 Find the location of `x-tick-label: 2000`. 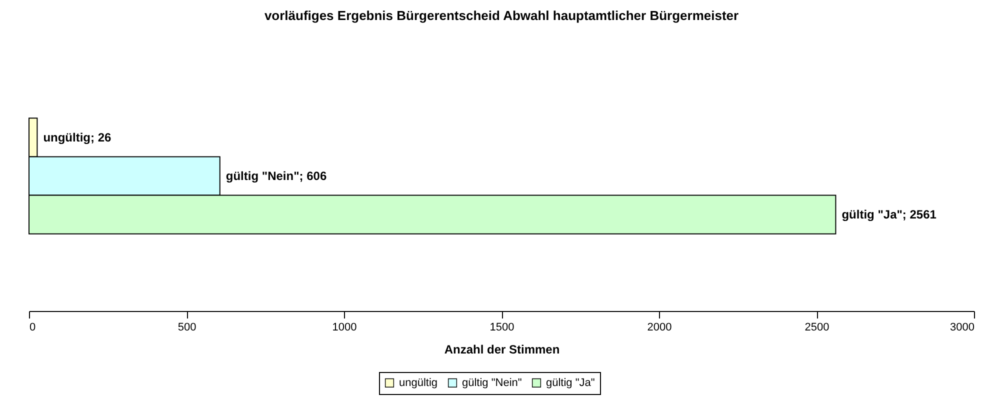

x-tick-label: 2000 is located at coordinates (659, 328).